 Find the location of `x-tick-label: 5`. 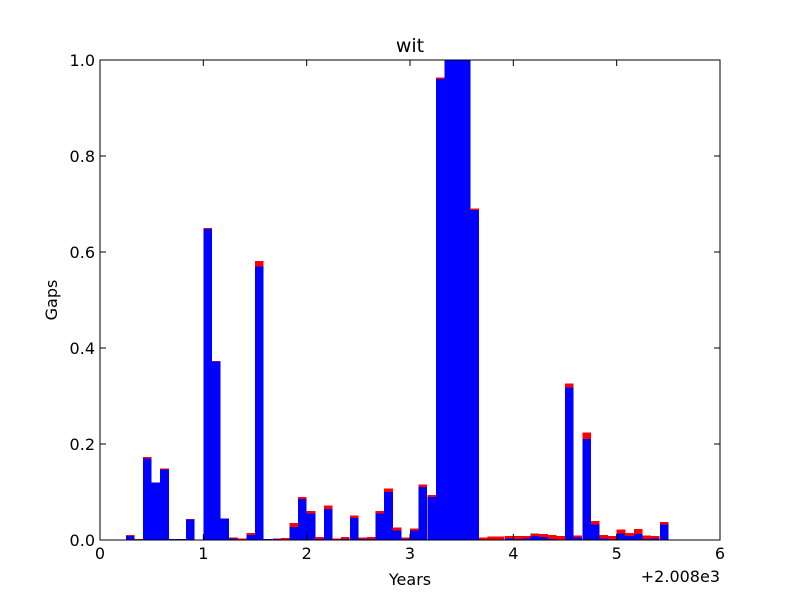

x-tick-label: 5 is located at coordinates (617, 553).